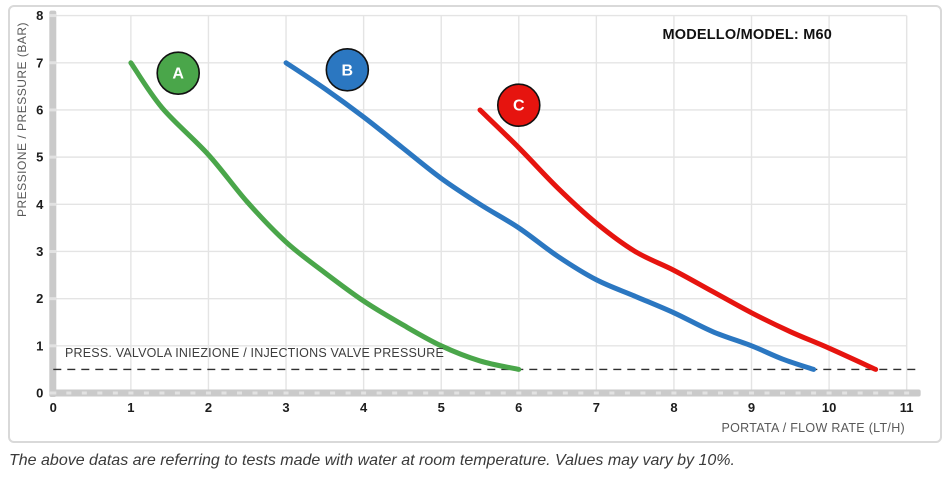  I want to click on svg-text: A, so click(178, 74).